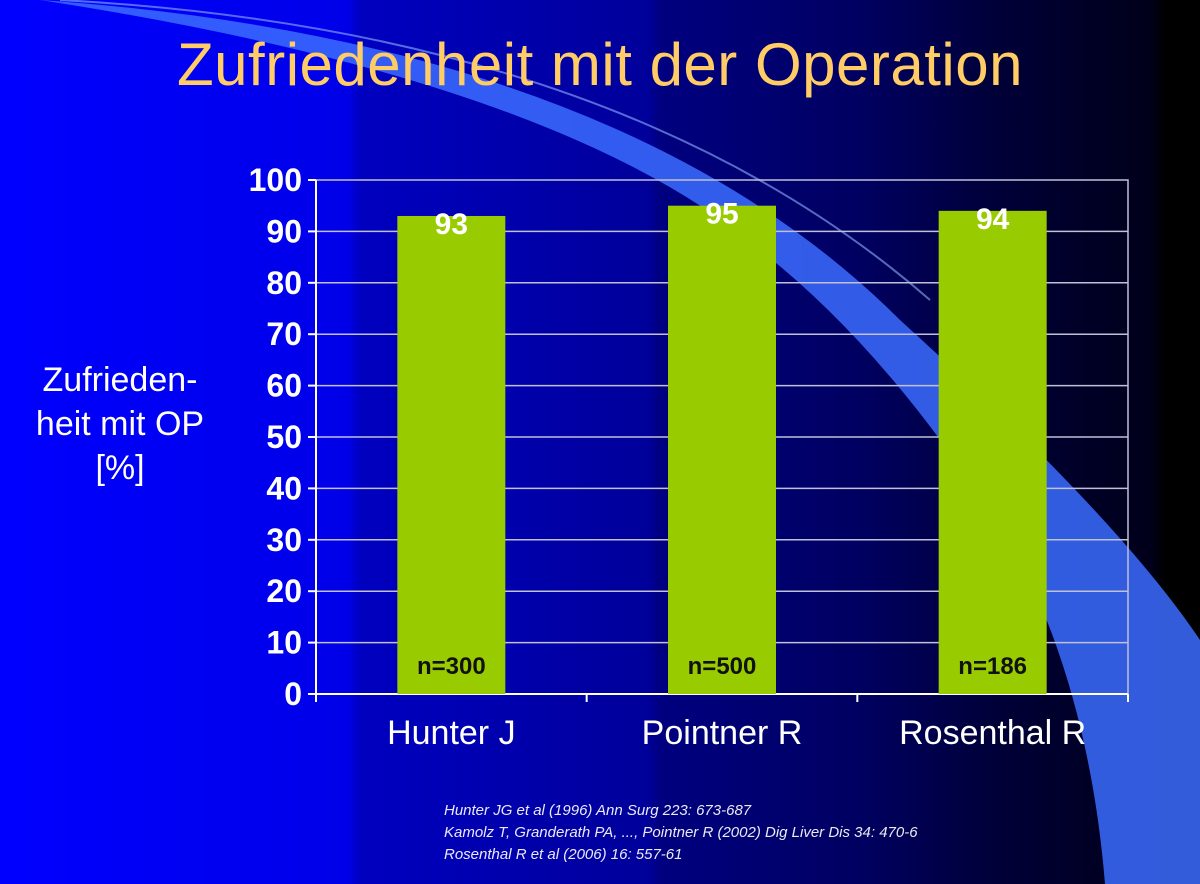 This screenshot has height=884, width=1200. I want to click on y-tick-label: 10, so click(284, 643).